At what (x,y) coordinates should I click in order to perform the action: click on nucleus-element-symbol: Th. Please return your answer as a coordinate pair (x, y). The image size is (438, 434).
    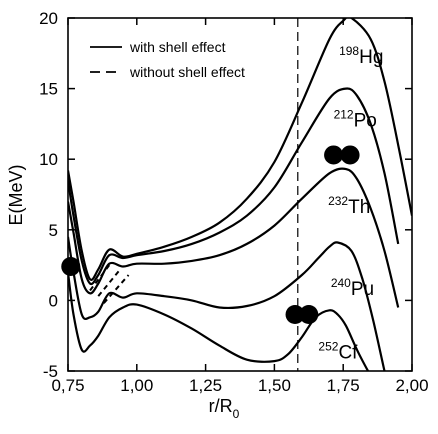
    Looking at the image, I should click on (359, 207).